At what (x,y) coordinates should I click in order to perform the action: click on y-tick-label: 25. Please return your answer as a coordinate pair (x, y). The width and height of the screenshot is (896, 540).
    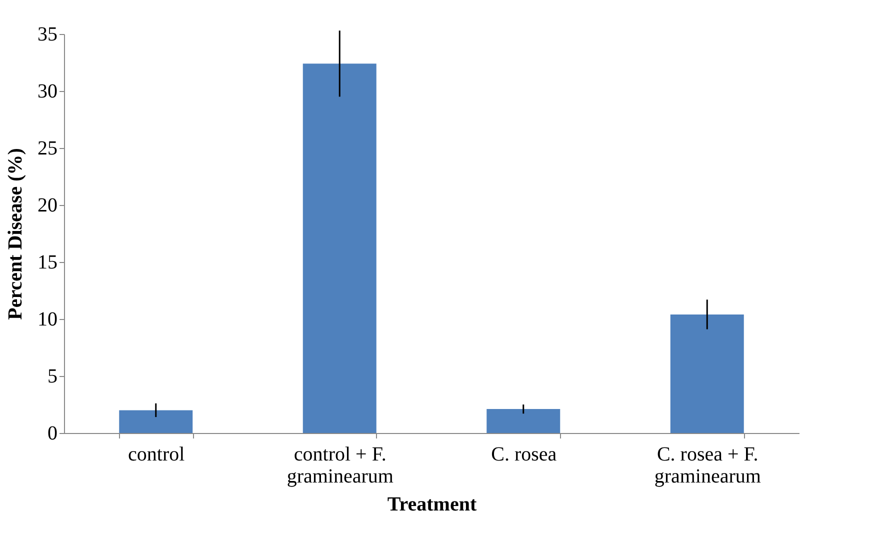
    Looking at the image, I should click on (48, 149).